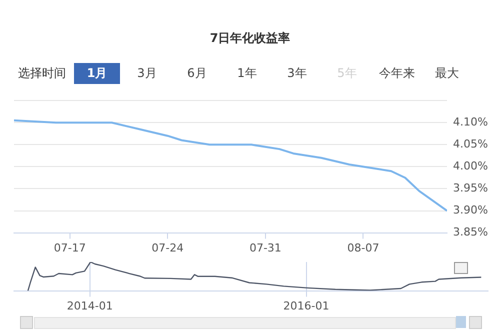 The image size is (500, 330). What do you see at coordinates (363, 247) in the screenshot?
I see `x-tick-label: 08-07` at bounding box center [363, 247].